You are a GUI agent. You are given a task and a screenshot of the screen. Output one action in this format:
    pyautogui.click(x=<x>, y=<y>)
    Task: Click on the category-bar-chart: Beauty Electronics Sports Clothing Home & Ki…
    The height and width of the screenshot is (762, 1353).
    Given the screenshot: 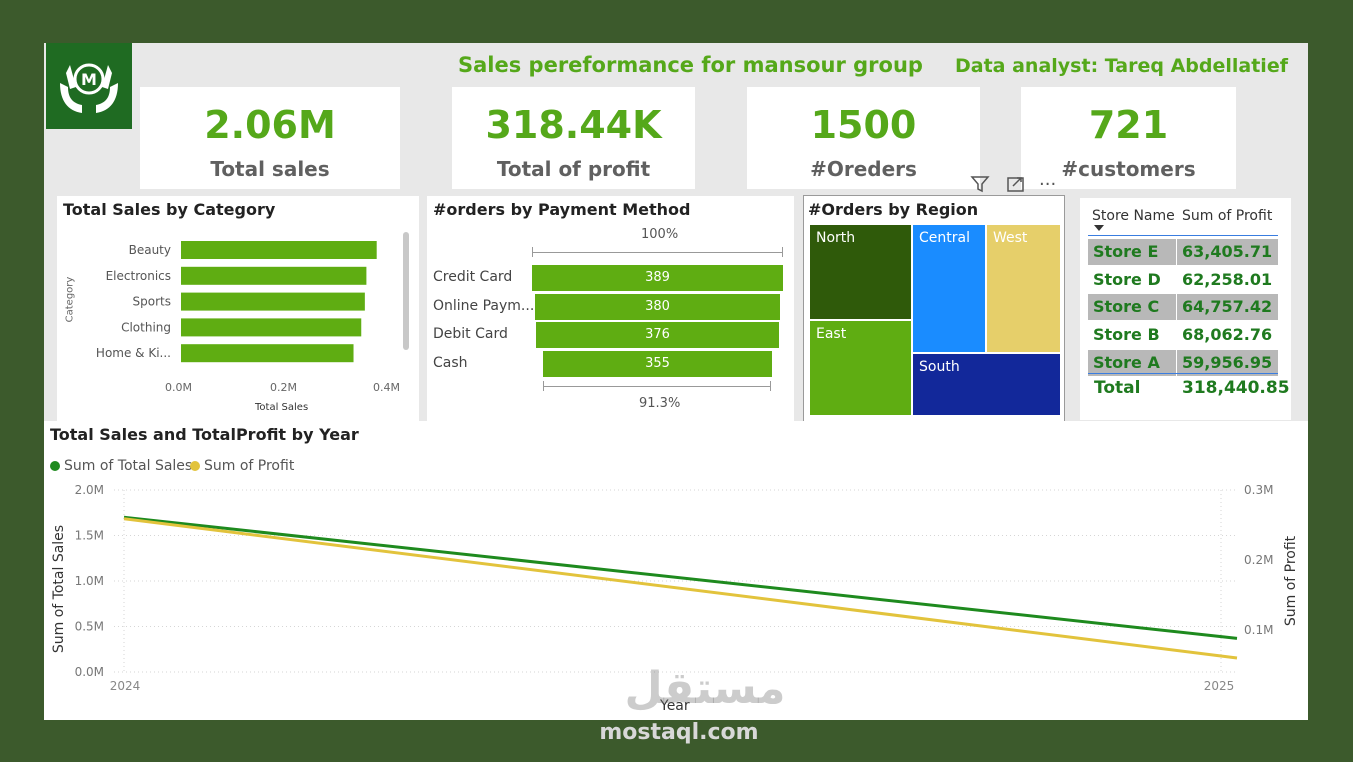 What is the action you would take?
    pyautogui.click(x=236, y=302)
    